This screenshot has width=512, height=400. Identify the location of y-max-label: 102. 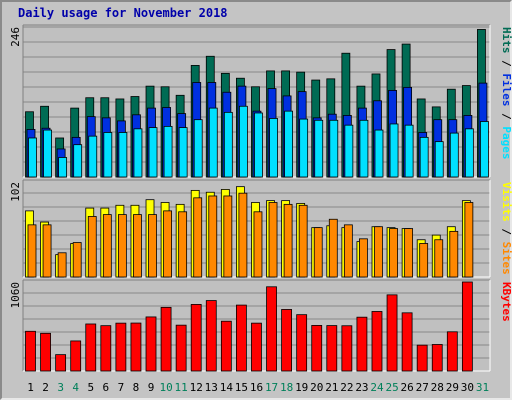
(15, 192).